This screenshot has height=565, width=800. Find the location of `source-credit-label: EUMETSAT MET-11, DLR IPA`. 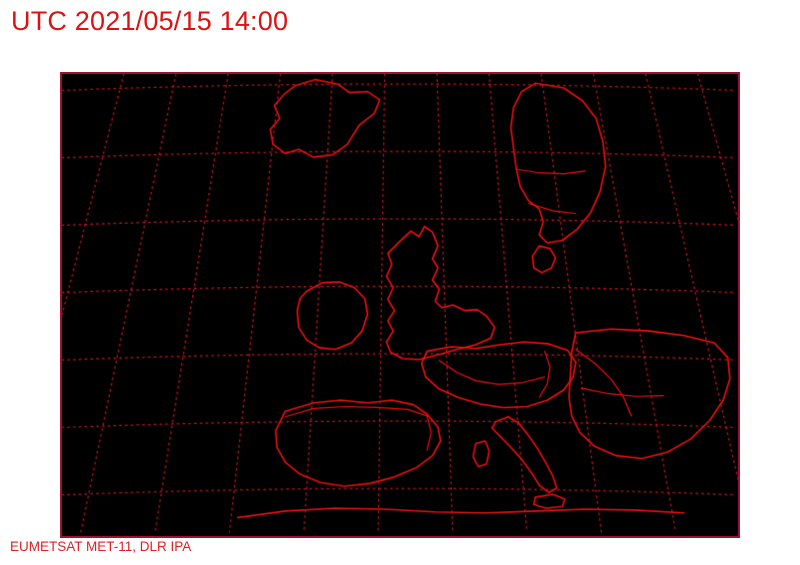

source-credit-label: EUMETSAT MET-11, DLR IPA is located at coordinates (101, 546).